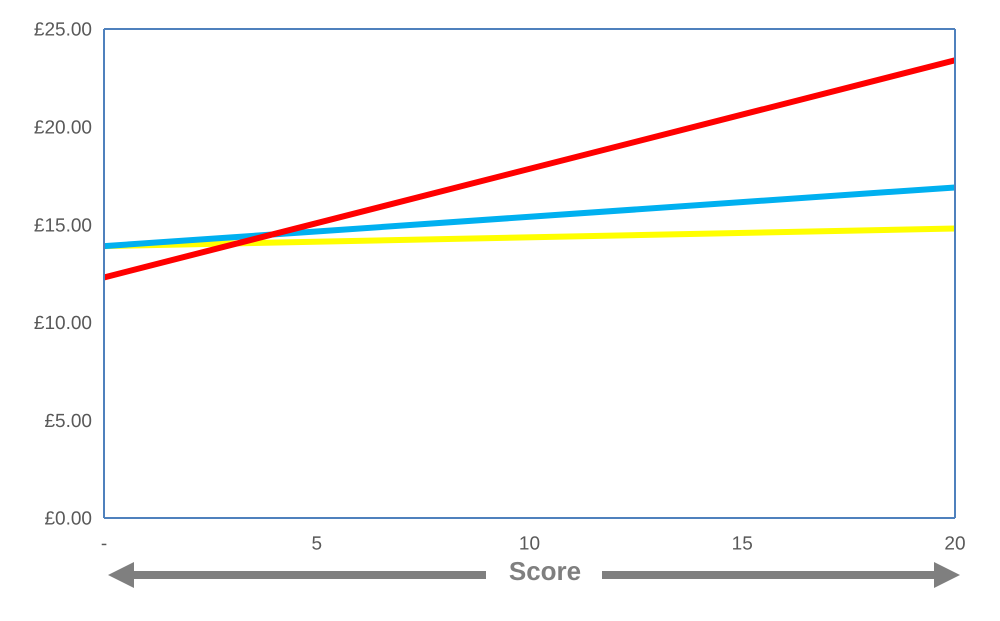 This screenshot has height=621, width=1000. Describe the element at coordinates (63, 128) in the screenshot. I see `y-tick-label: £20.00` at that location.